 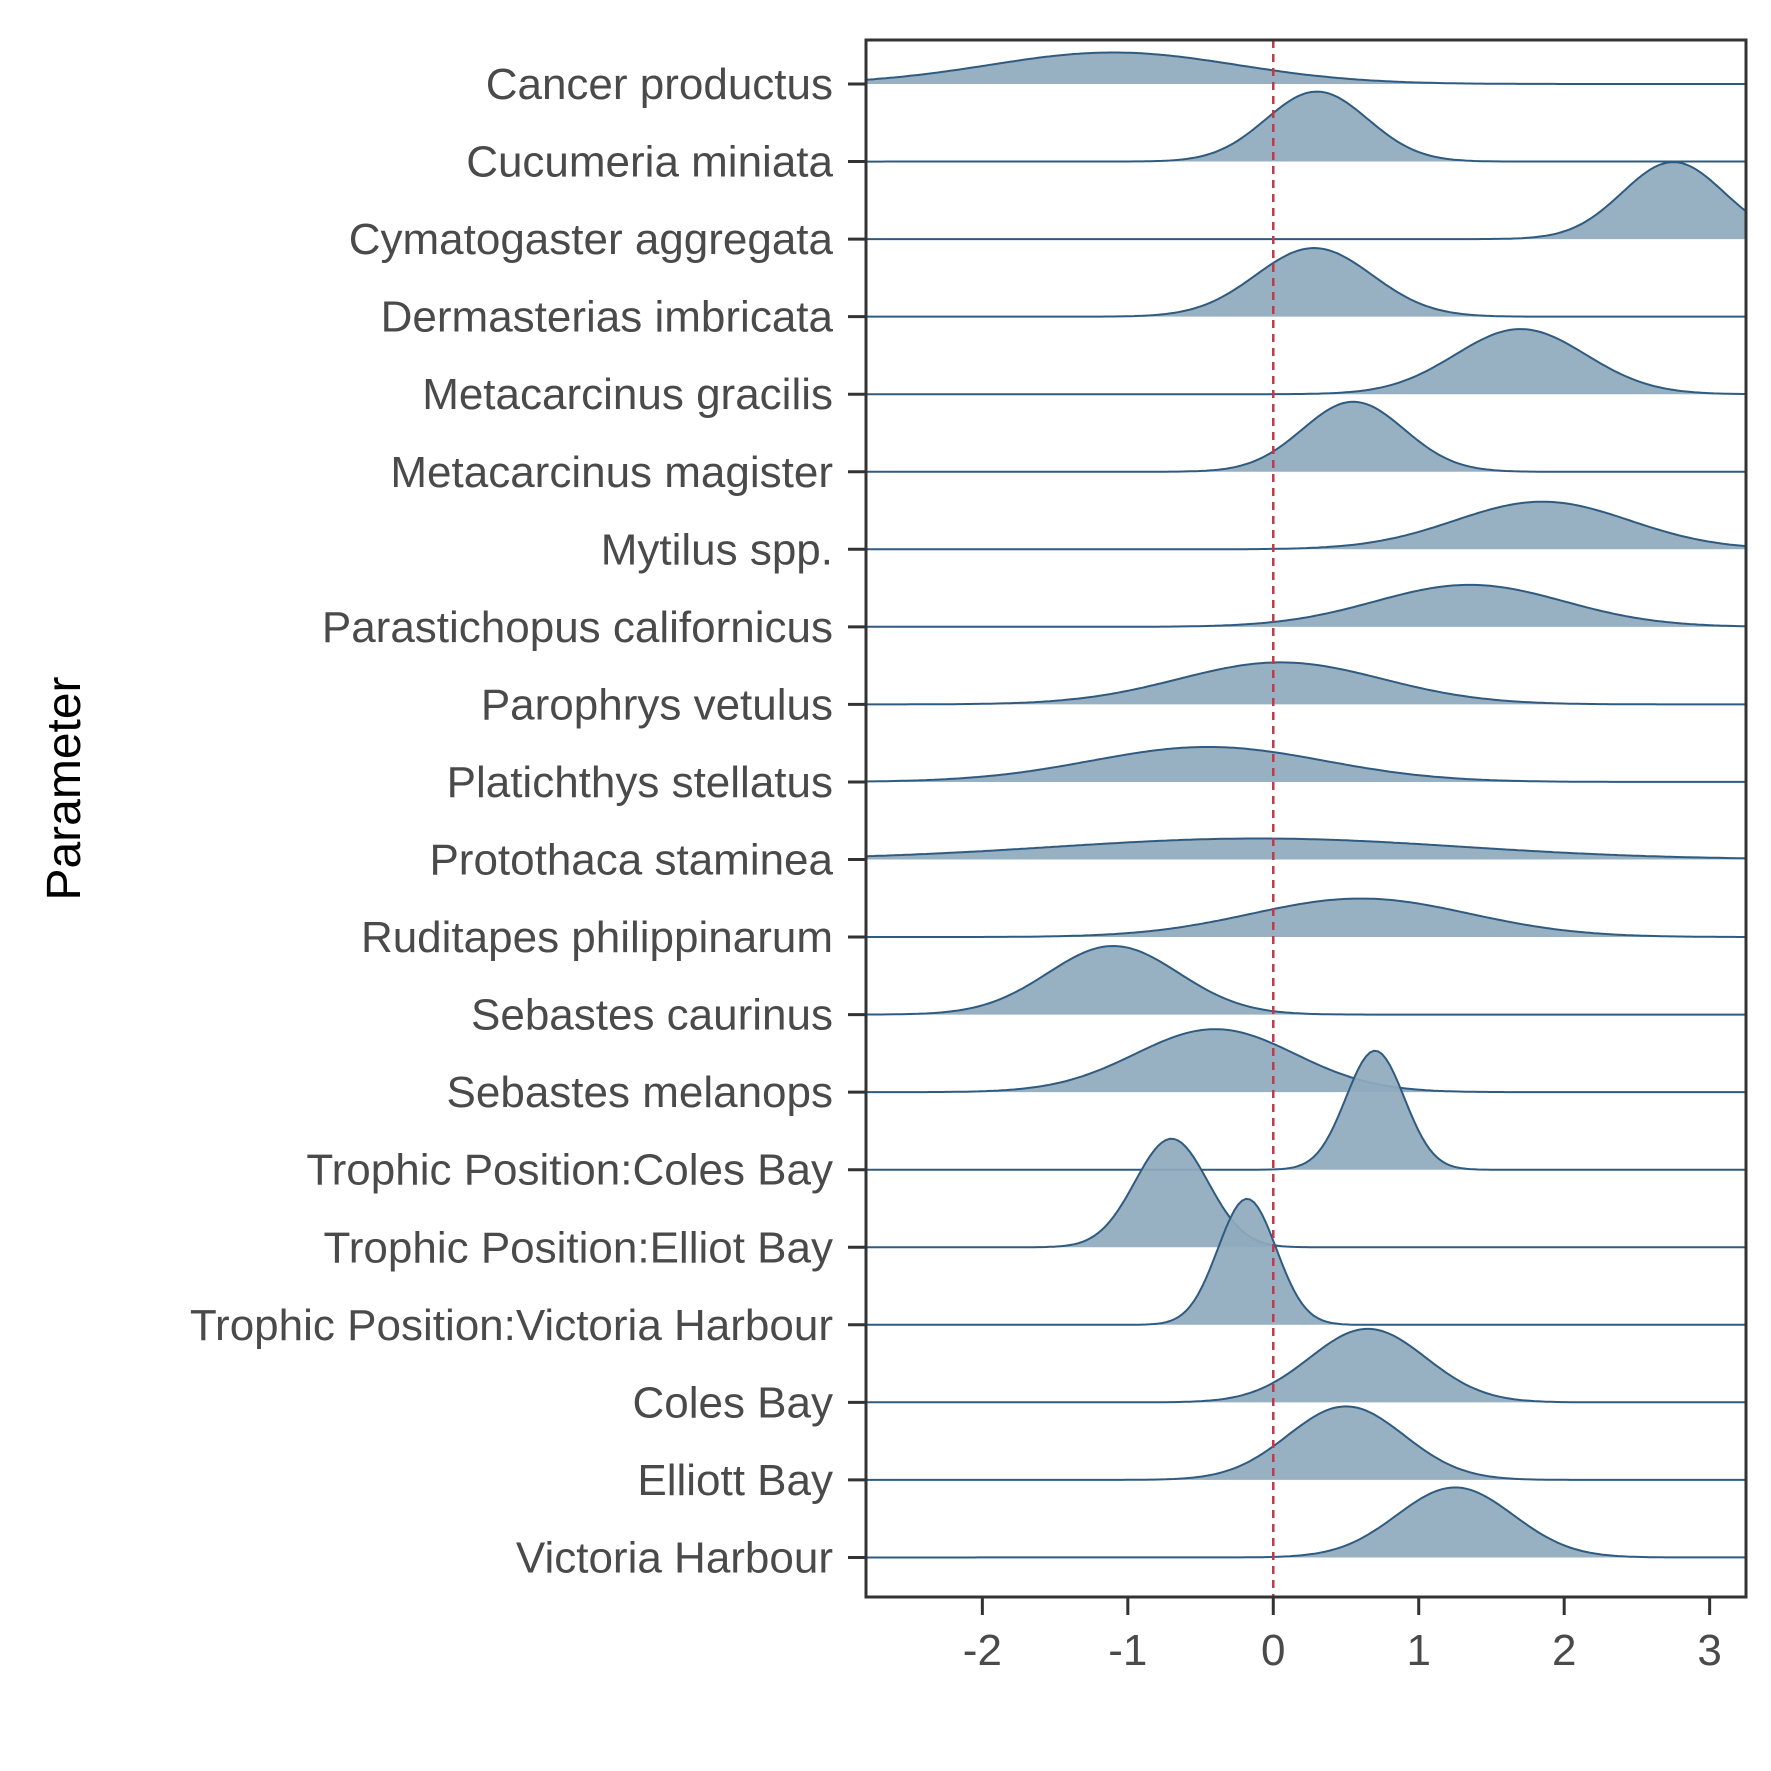 I want to click on y-tick-label-sebastes-caurinus: Sebastes caurinus, so click(x=652, y=1015).